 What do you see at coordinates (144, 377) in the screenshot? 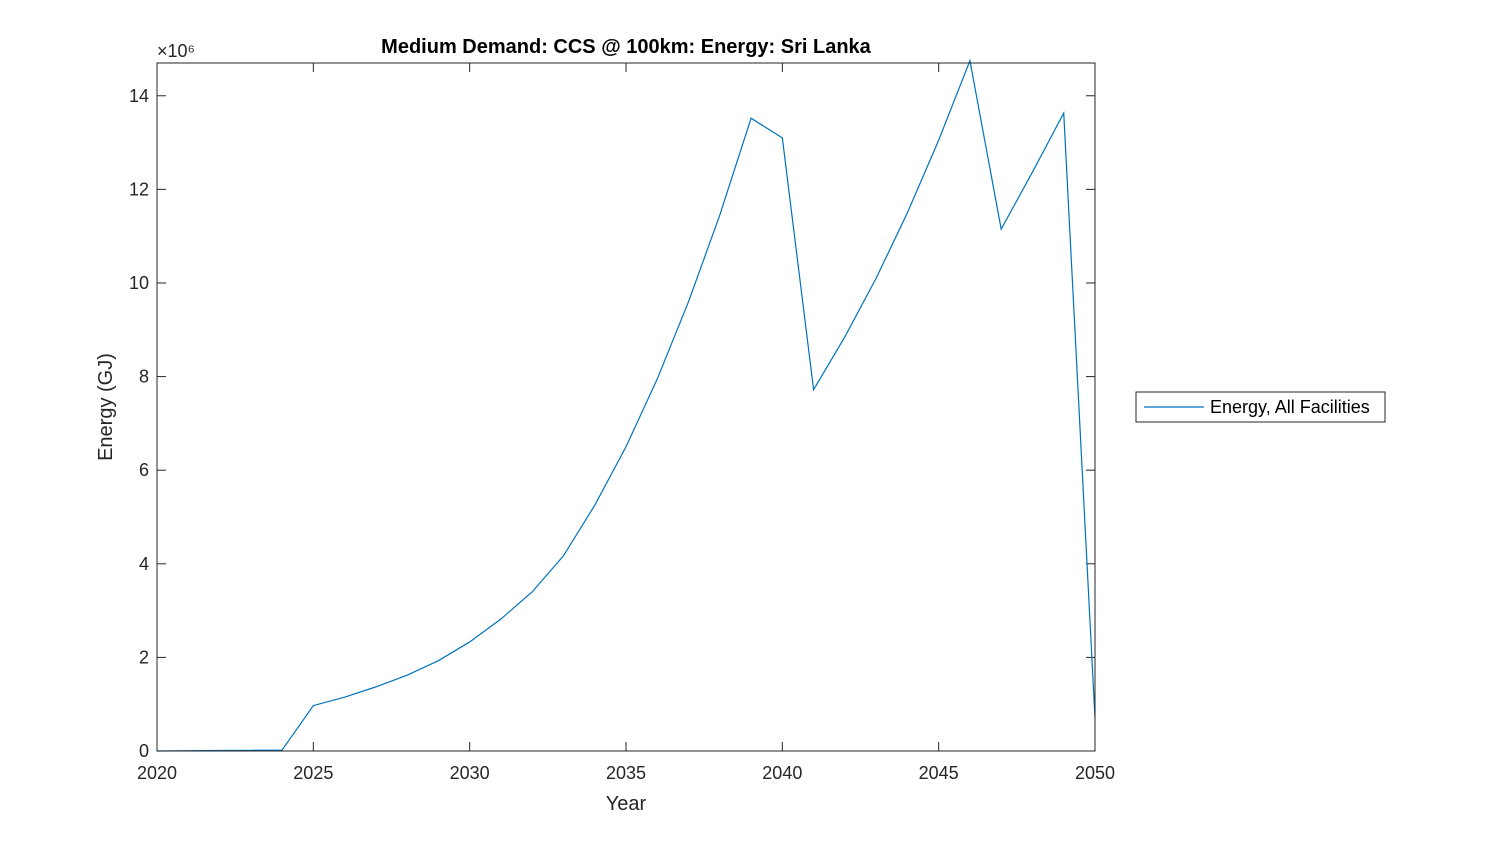
I see `y-tick-label: 8` at bounding box center [144, 377].